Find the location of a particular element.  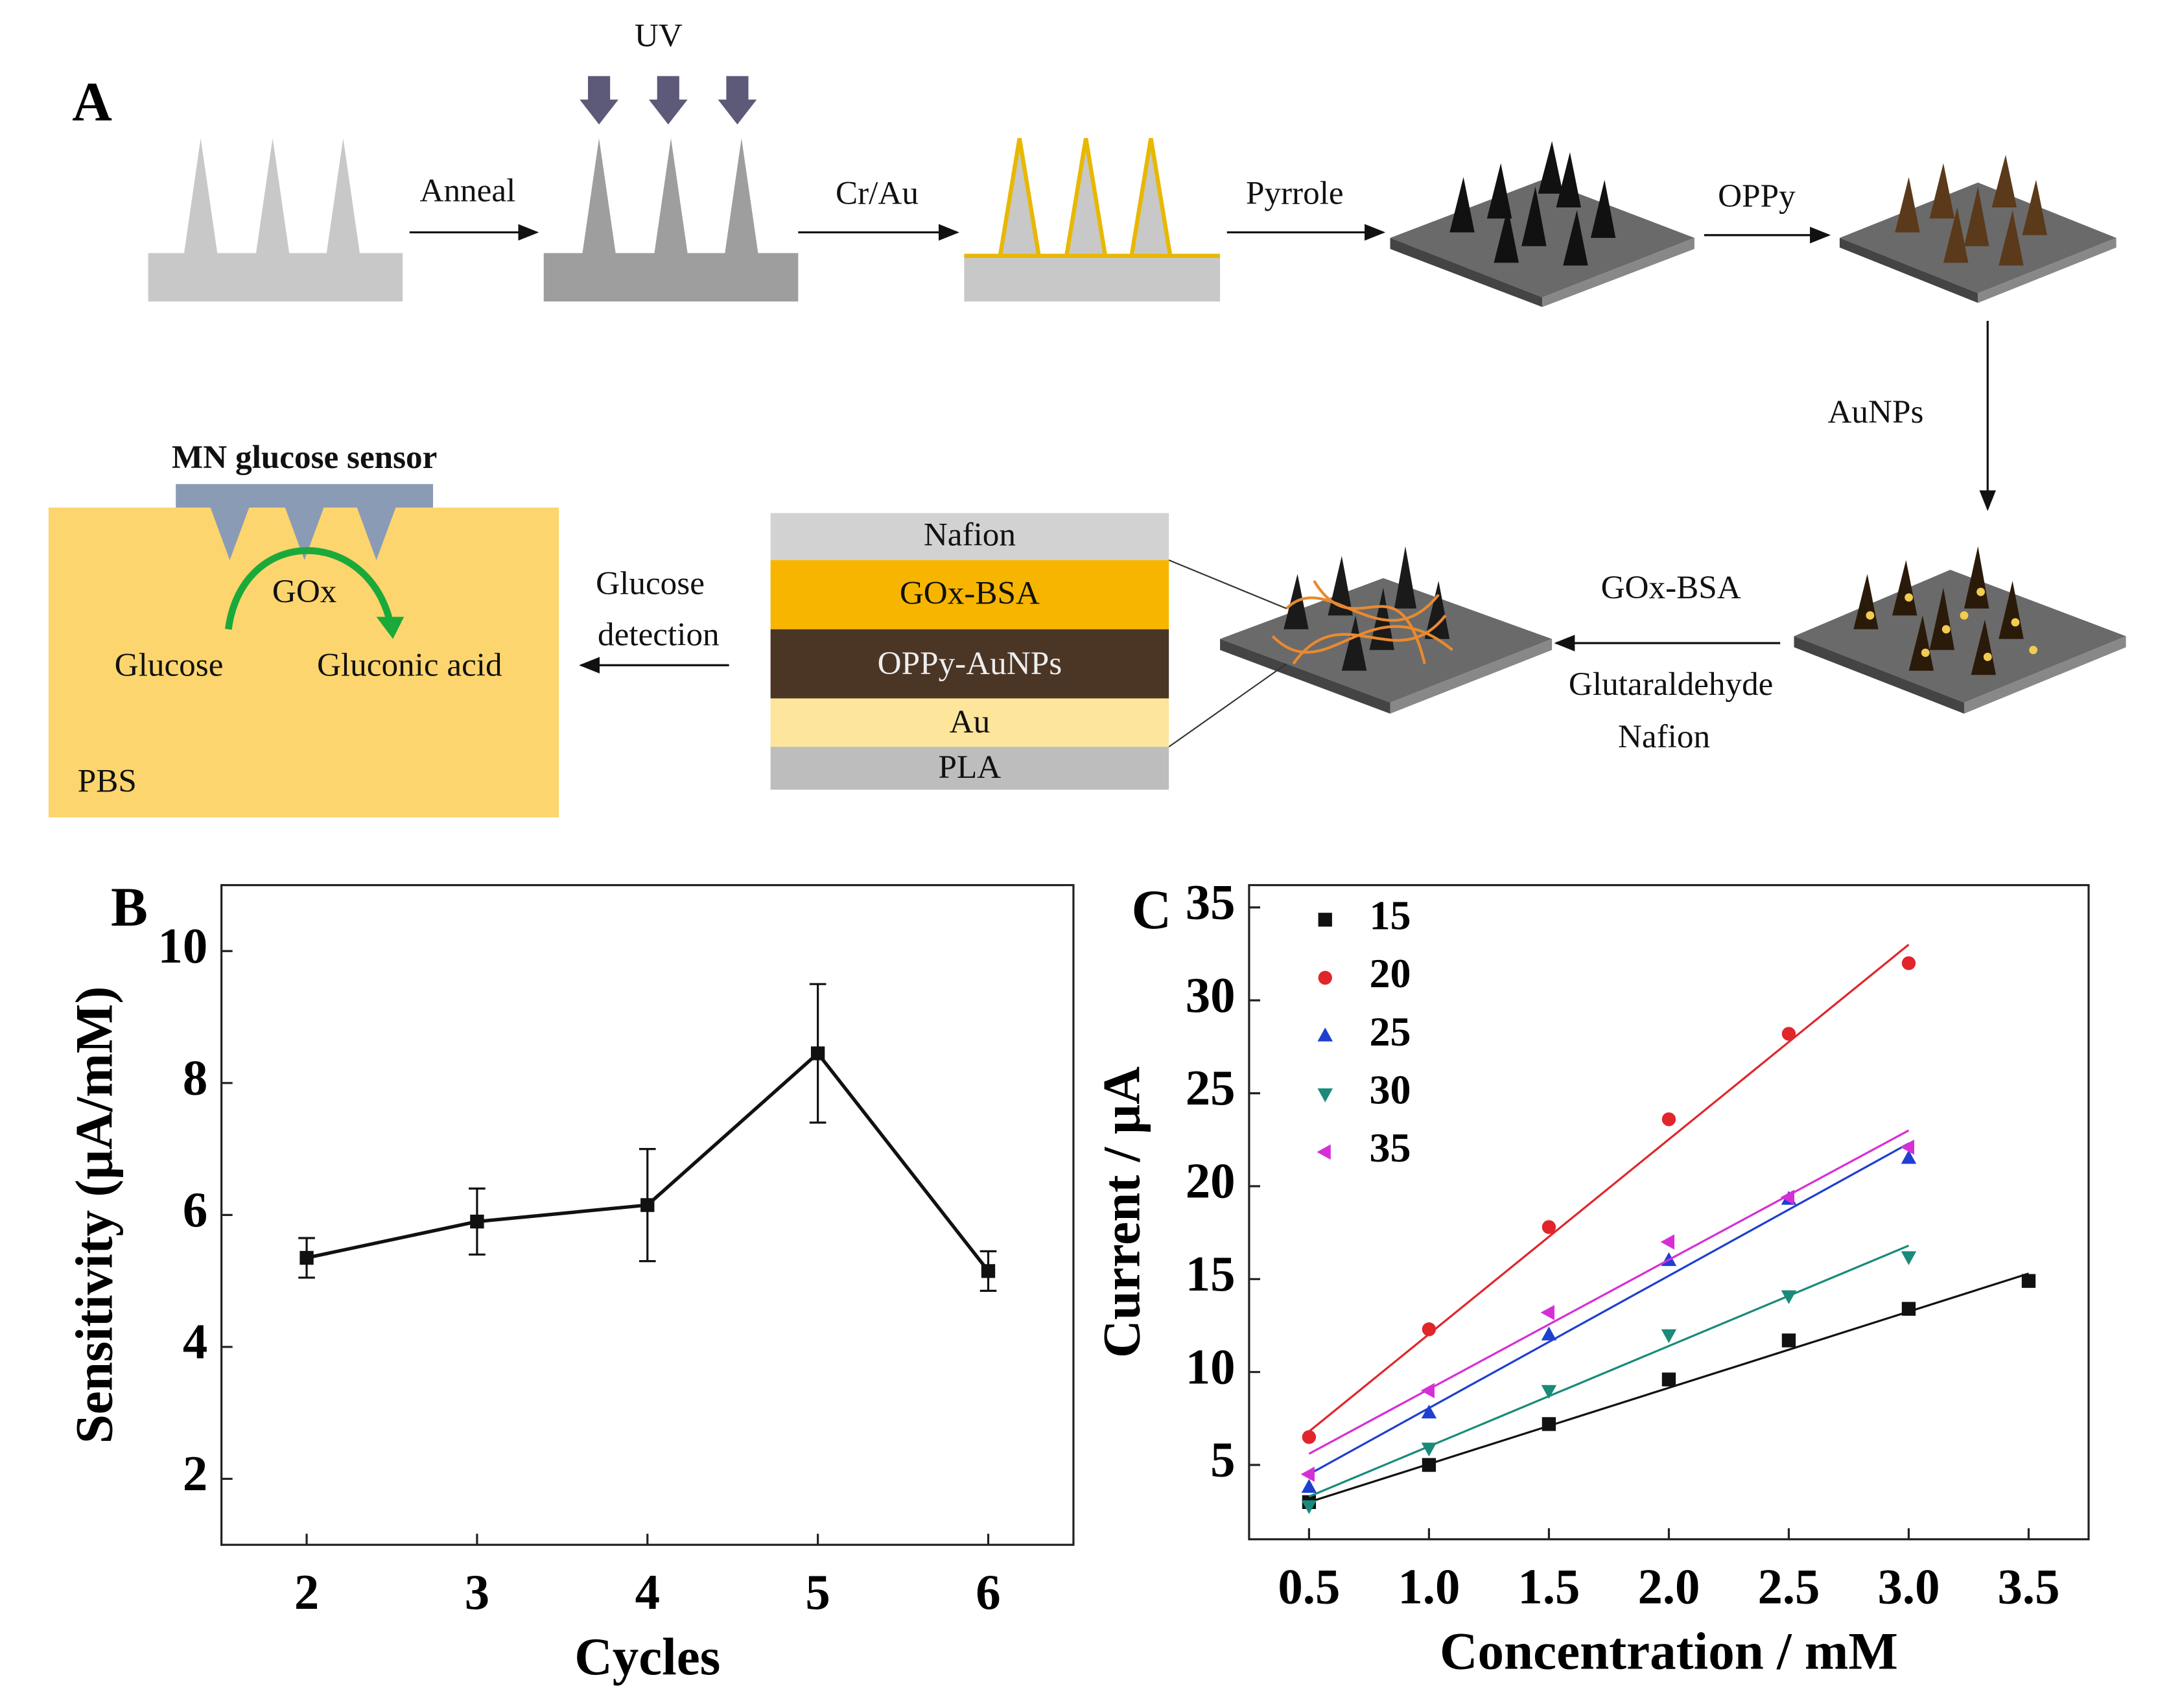

legend-label: 30 is located at coordinates (1391, 1089).